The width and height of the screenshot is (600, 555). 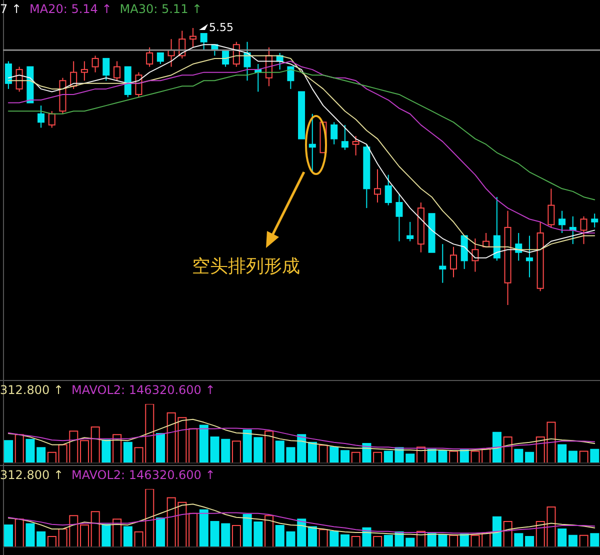 What do you see at coordinates (161, 9) in the screenshot?
I see `text: MA30: 5.11 ↑` at bounding box center [161, 9].